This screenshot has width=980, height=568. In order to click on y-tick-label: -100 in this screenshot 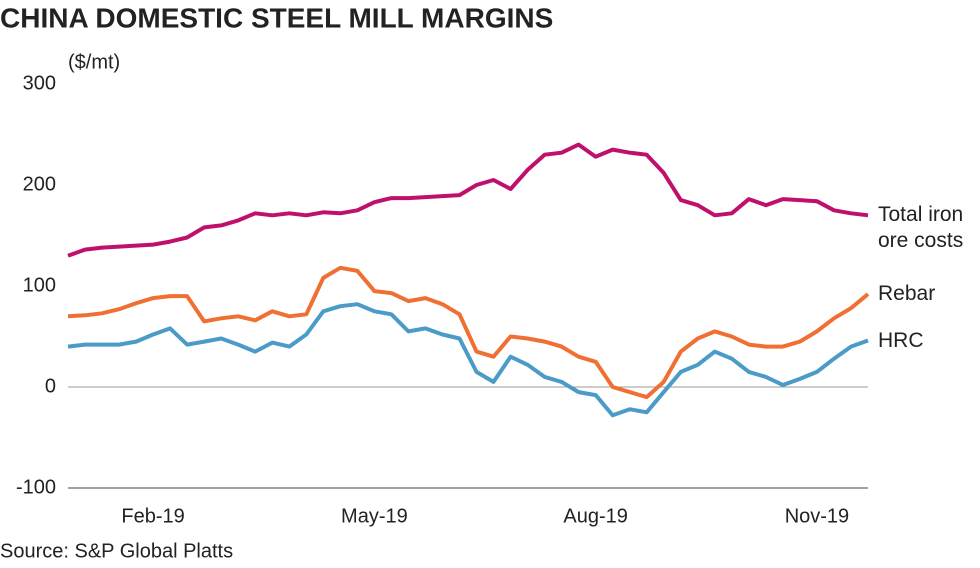, I will do `click(36, 487)`.